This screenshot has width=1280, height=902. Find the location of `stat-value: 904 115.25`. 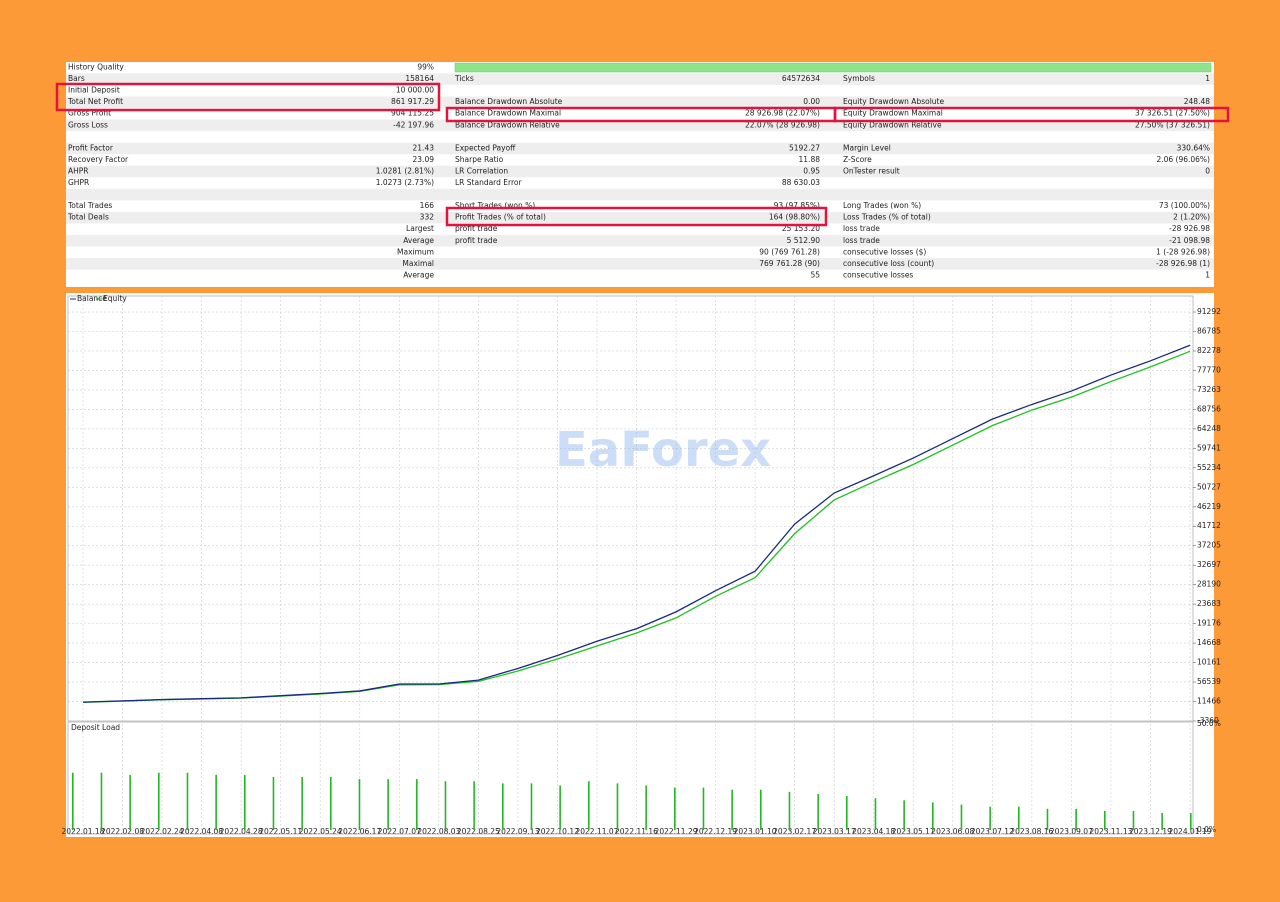

stat-value: 904 115.25 is located at coordinates (412, 113).